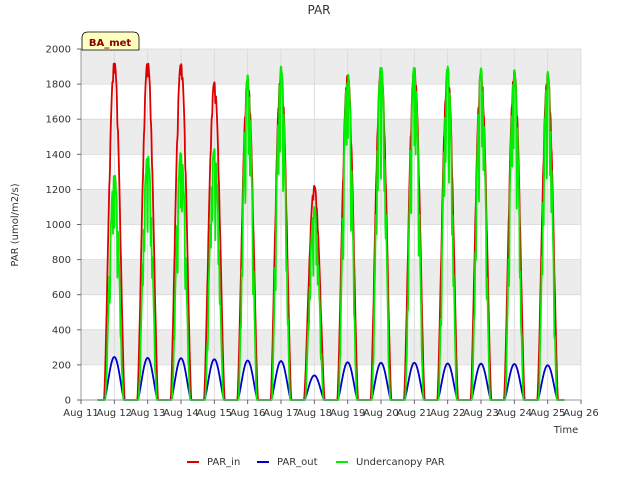 The width and height of the screenshot is (640, 480). What do you see at coordinates (480, 413) in the screenshot?
I see `x-tick-label: Aug 23` at bounding box center [480, 413].